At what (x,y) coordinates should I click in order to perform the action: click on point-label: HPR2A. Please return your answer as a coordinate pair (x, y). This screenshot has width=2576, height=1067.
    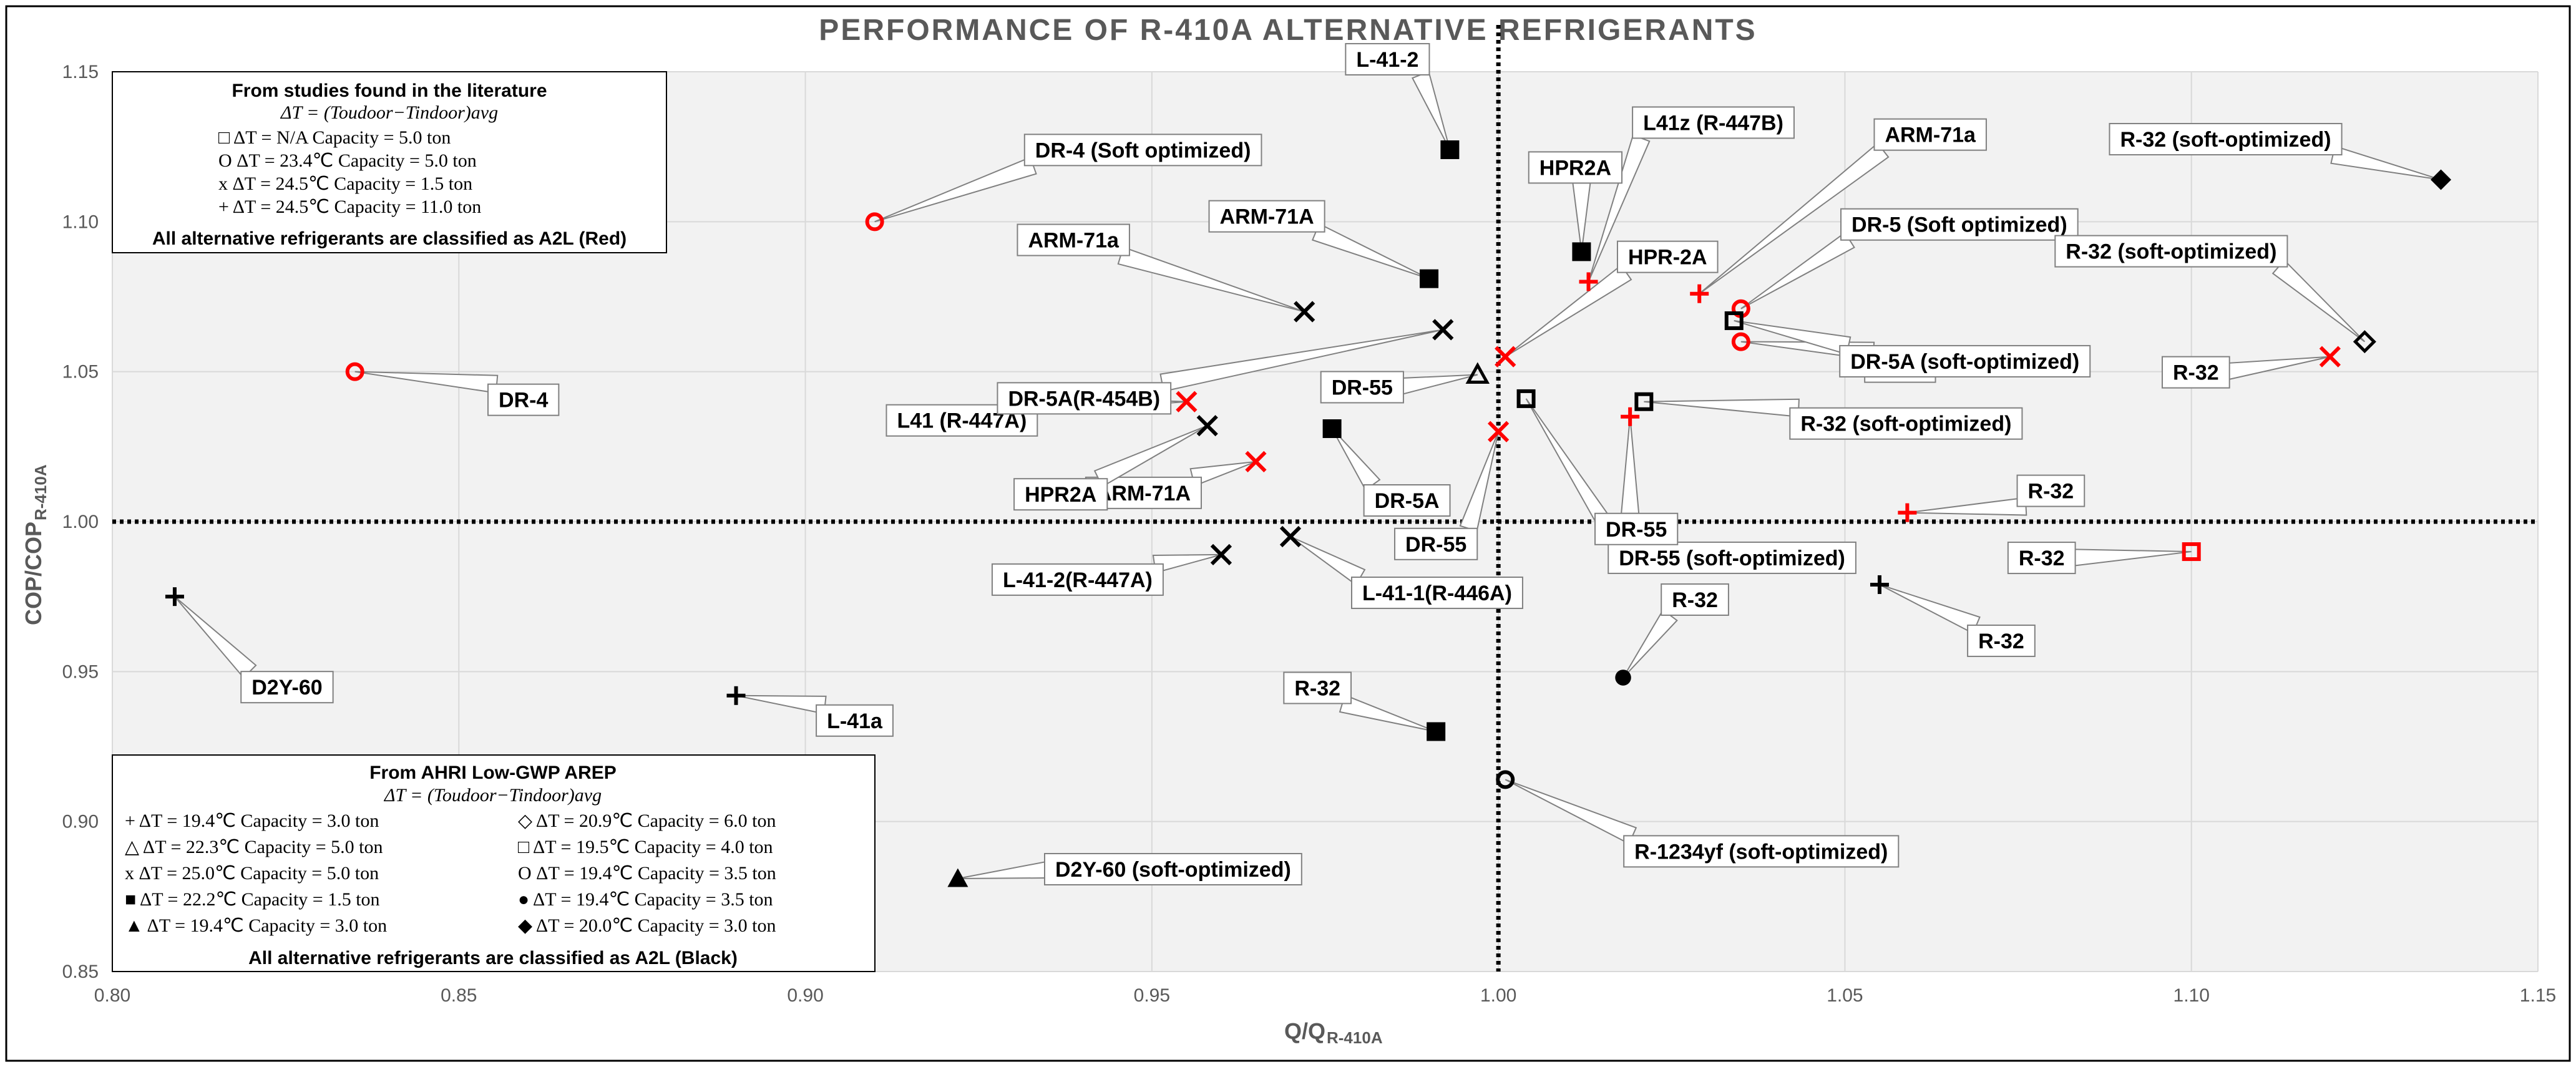
    Looking at the image, I should click on (1060, 495).